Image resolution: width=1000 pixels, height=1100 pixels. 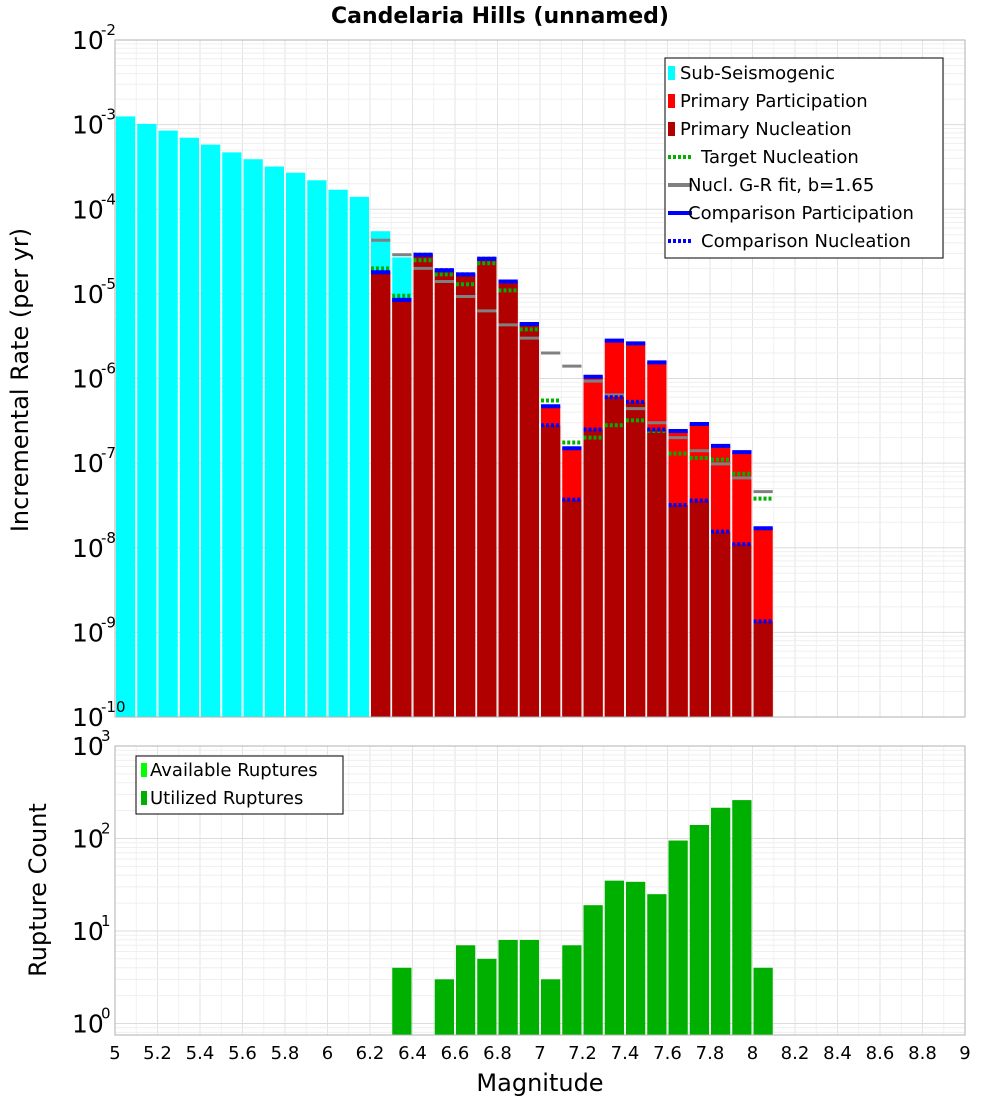 I want to click on x-tick-label: 5, so click(x=114, y=1053).